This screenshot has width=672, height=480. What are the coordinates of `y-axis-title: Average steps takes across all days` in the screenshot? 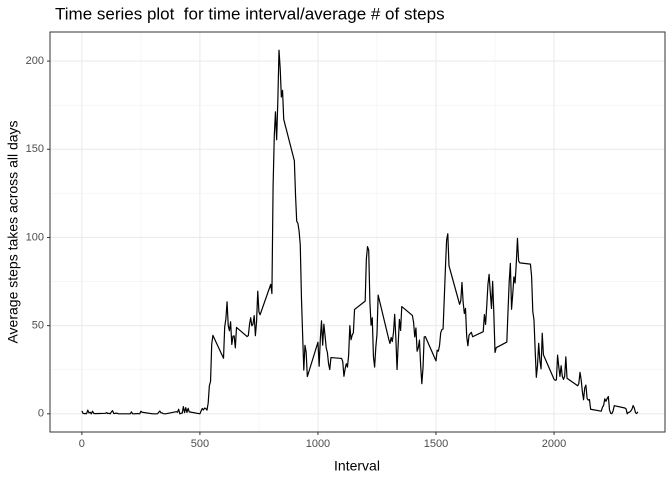 It's located at (13, 231).